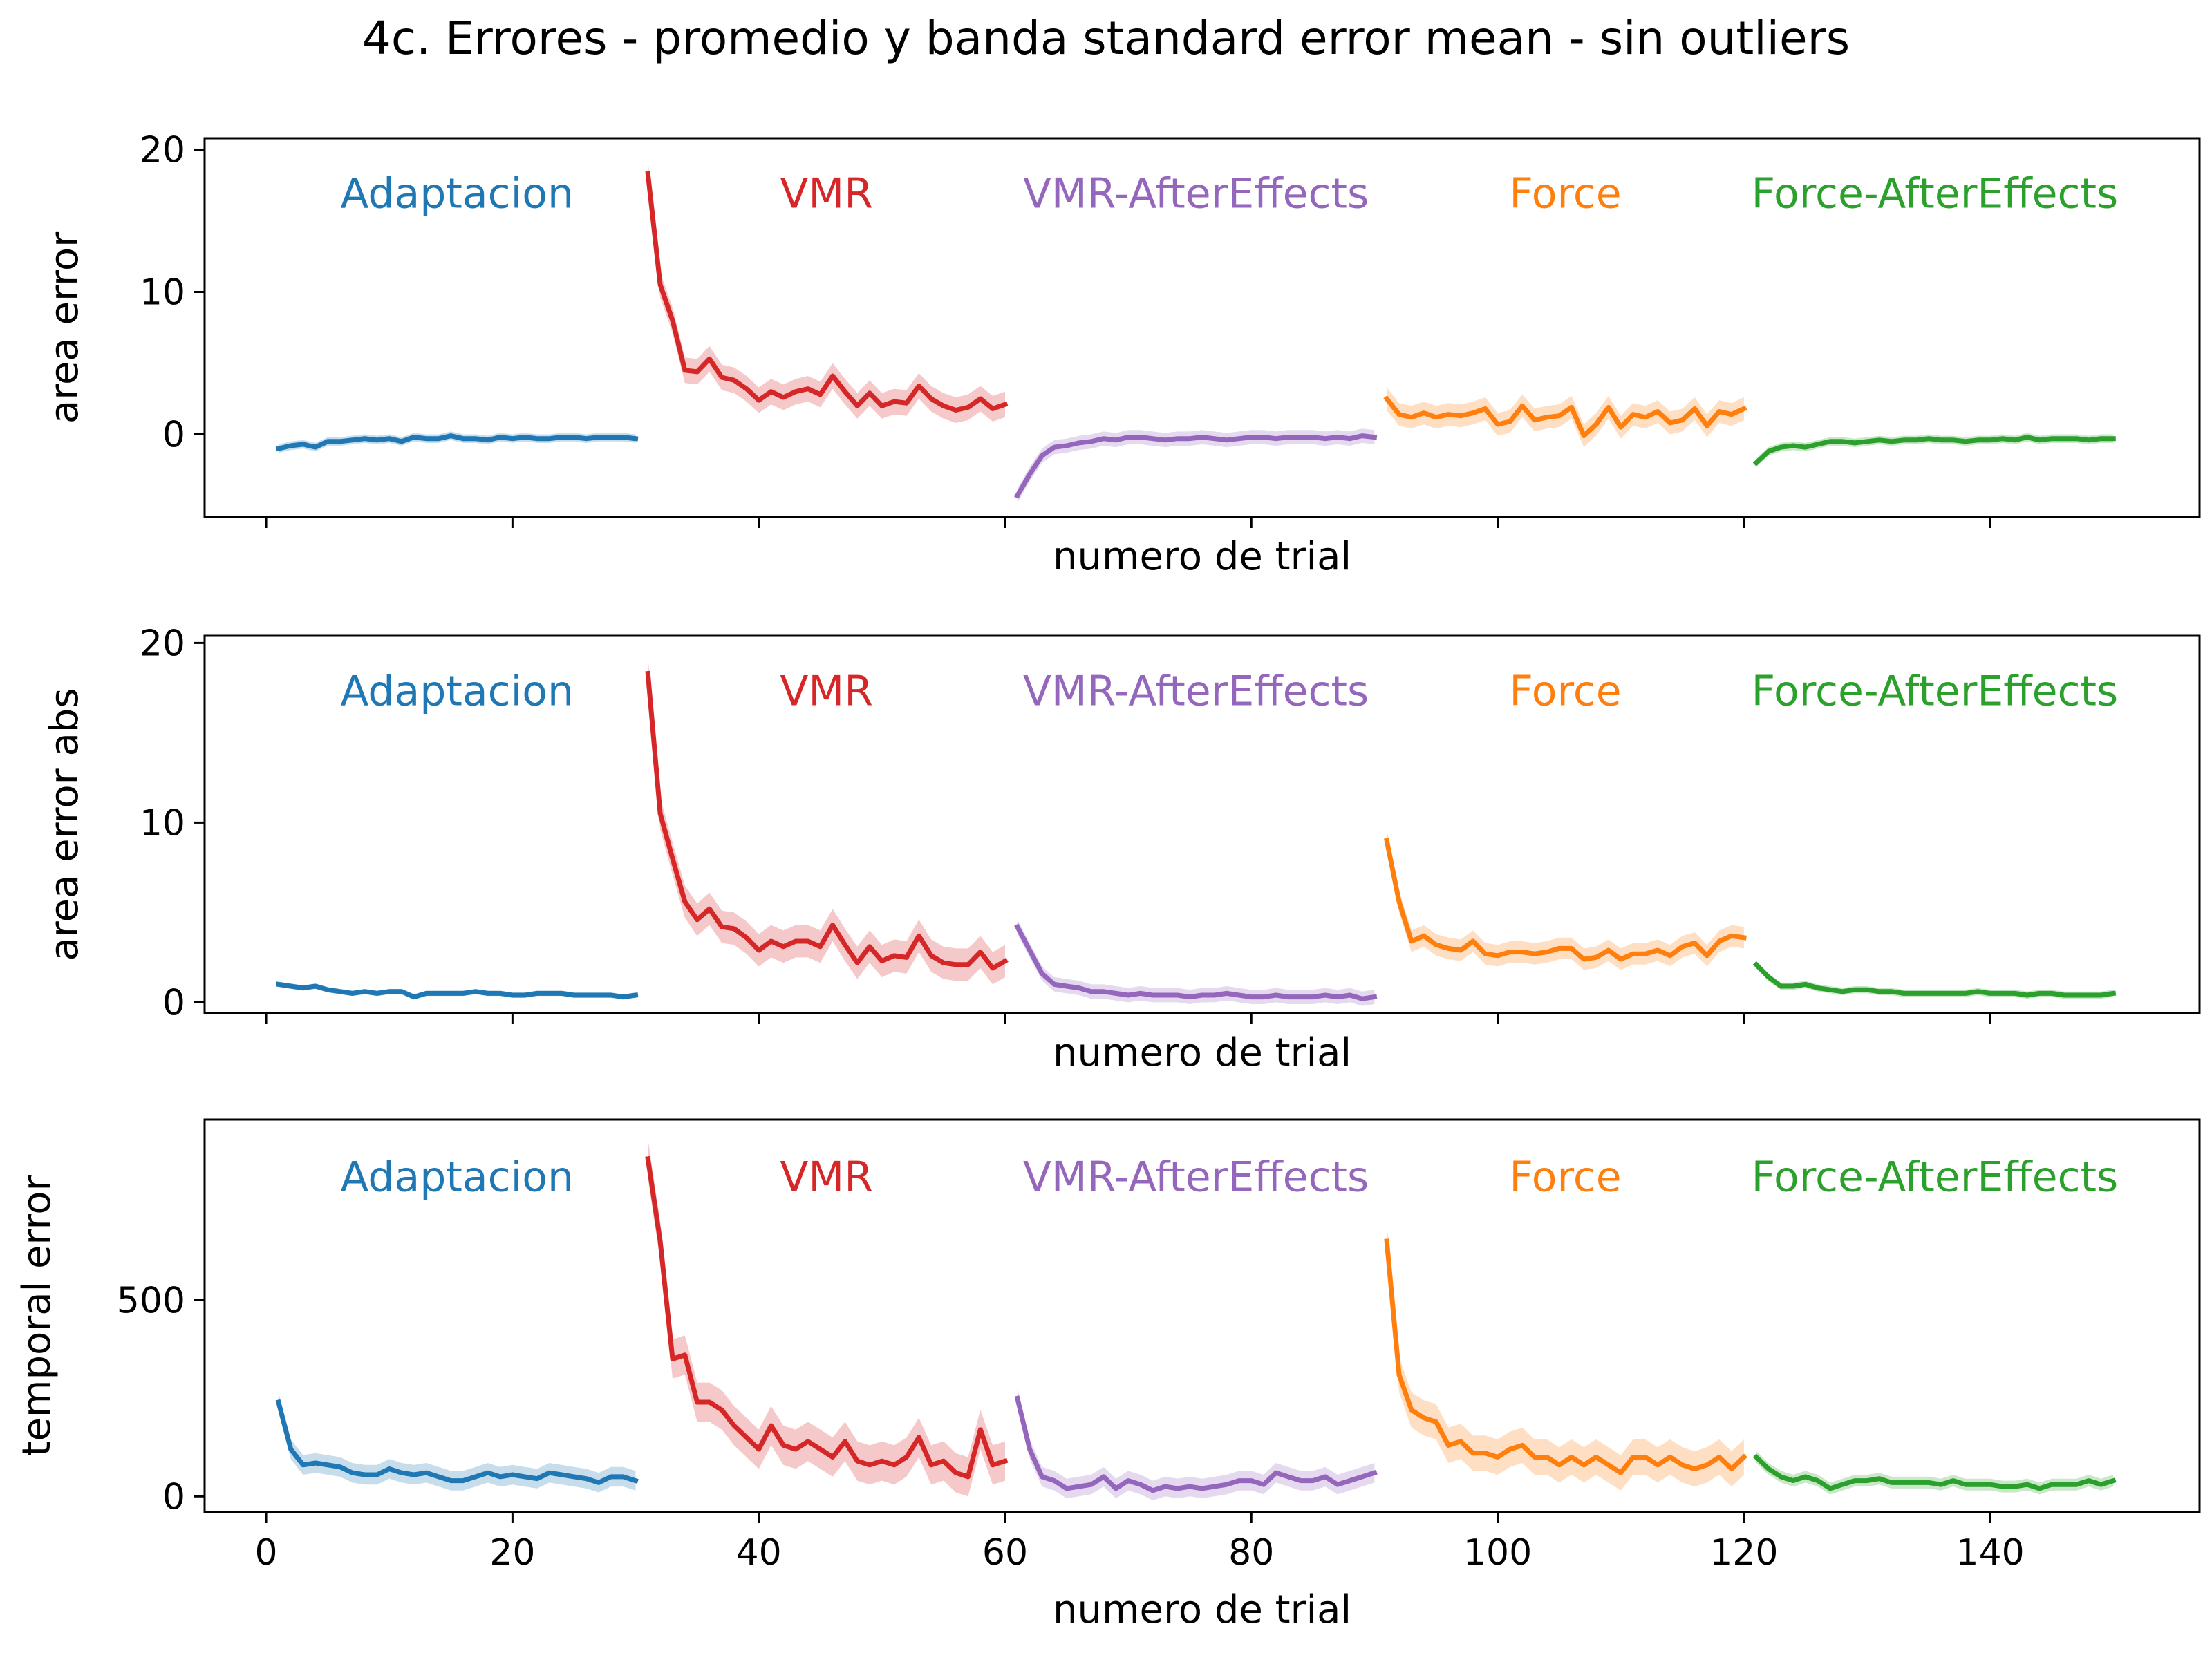  I want to click on y-axis-label: area error abs, so click(64, 825).